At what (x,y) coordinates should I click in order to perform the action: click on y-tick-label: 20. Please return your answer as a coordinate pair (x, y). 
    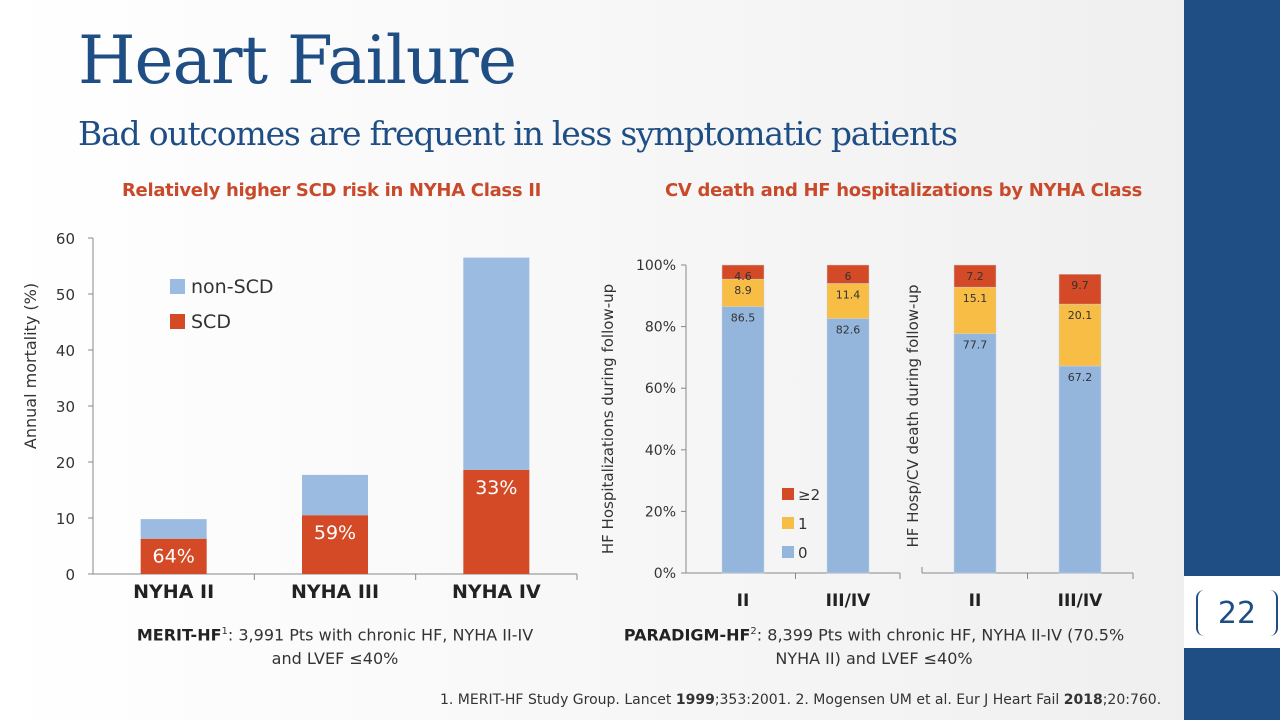
    Looking at the image, I should click on (65, 463).